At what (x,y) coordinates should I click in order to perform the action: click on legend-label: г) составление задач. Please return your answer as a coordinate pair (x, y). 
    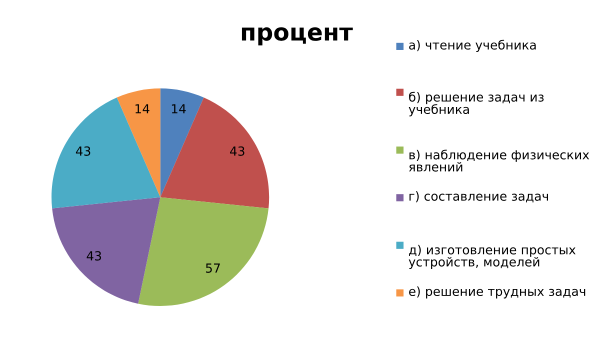
    Looking at the image, I should click on (479, 196).